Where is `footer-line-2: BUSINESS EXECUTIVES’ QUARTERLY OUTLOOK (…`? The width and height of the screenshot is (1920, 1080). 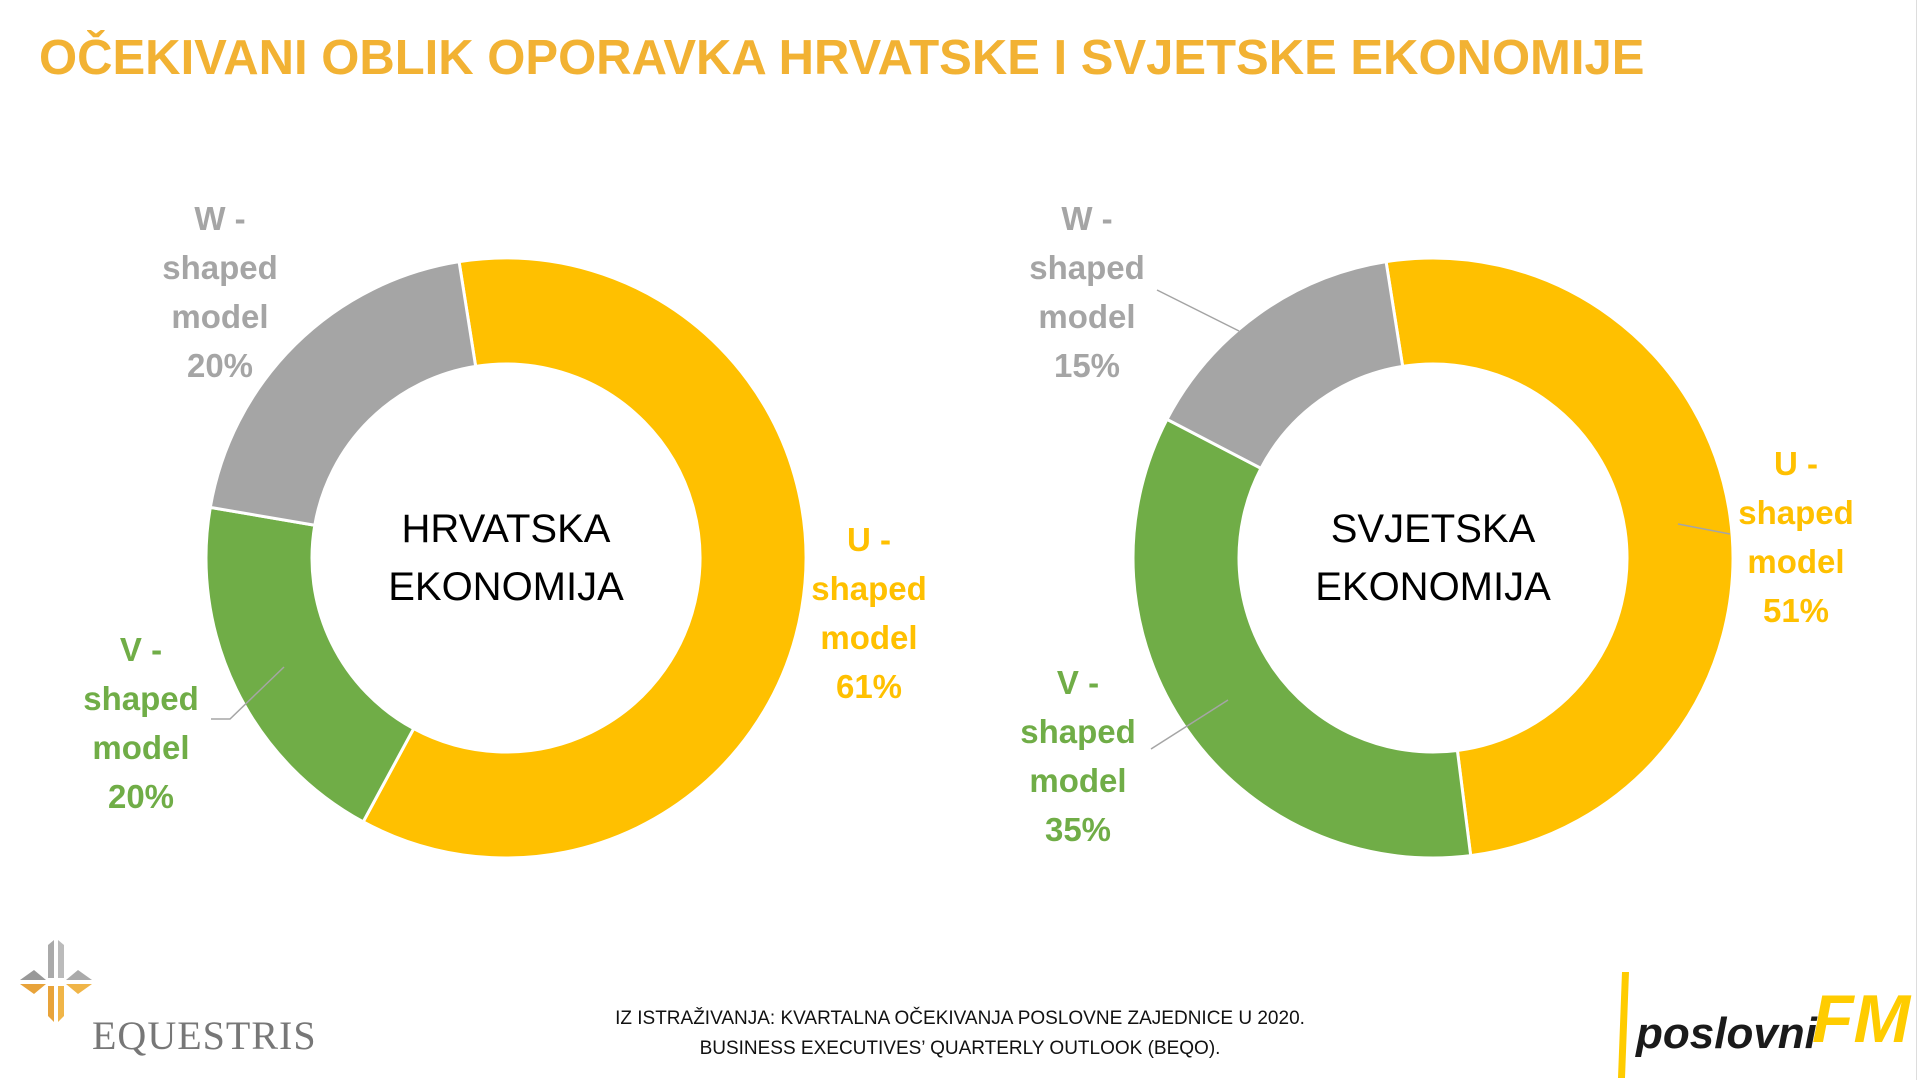
footer-line-2: BUSINESS EXECUTIVES’ QUARTERLY OUTLOOK (… is located at coordinates (960, 1048).